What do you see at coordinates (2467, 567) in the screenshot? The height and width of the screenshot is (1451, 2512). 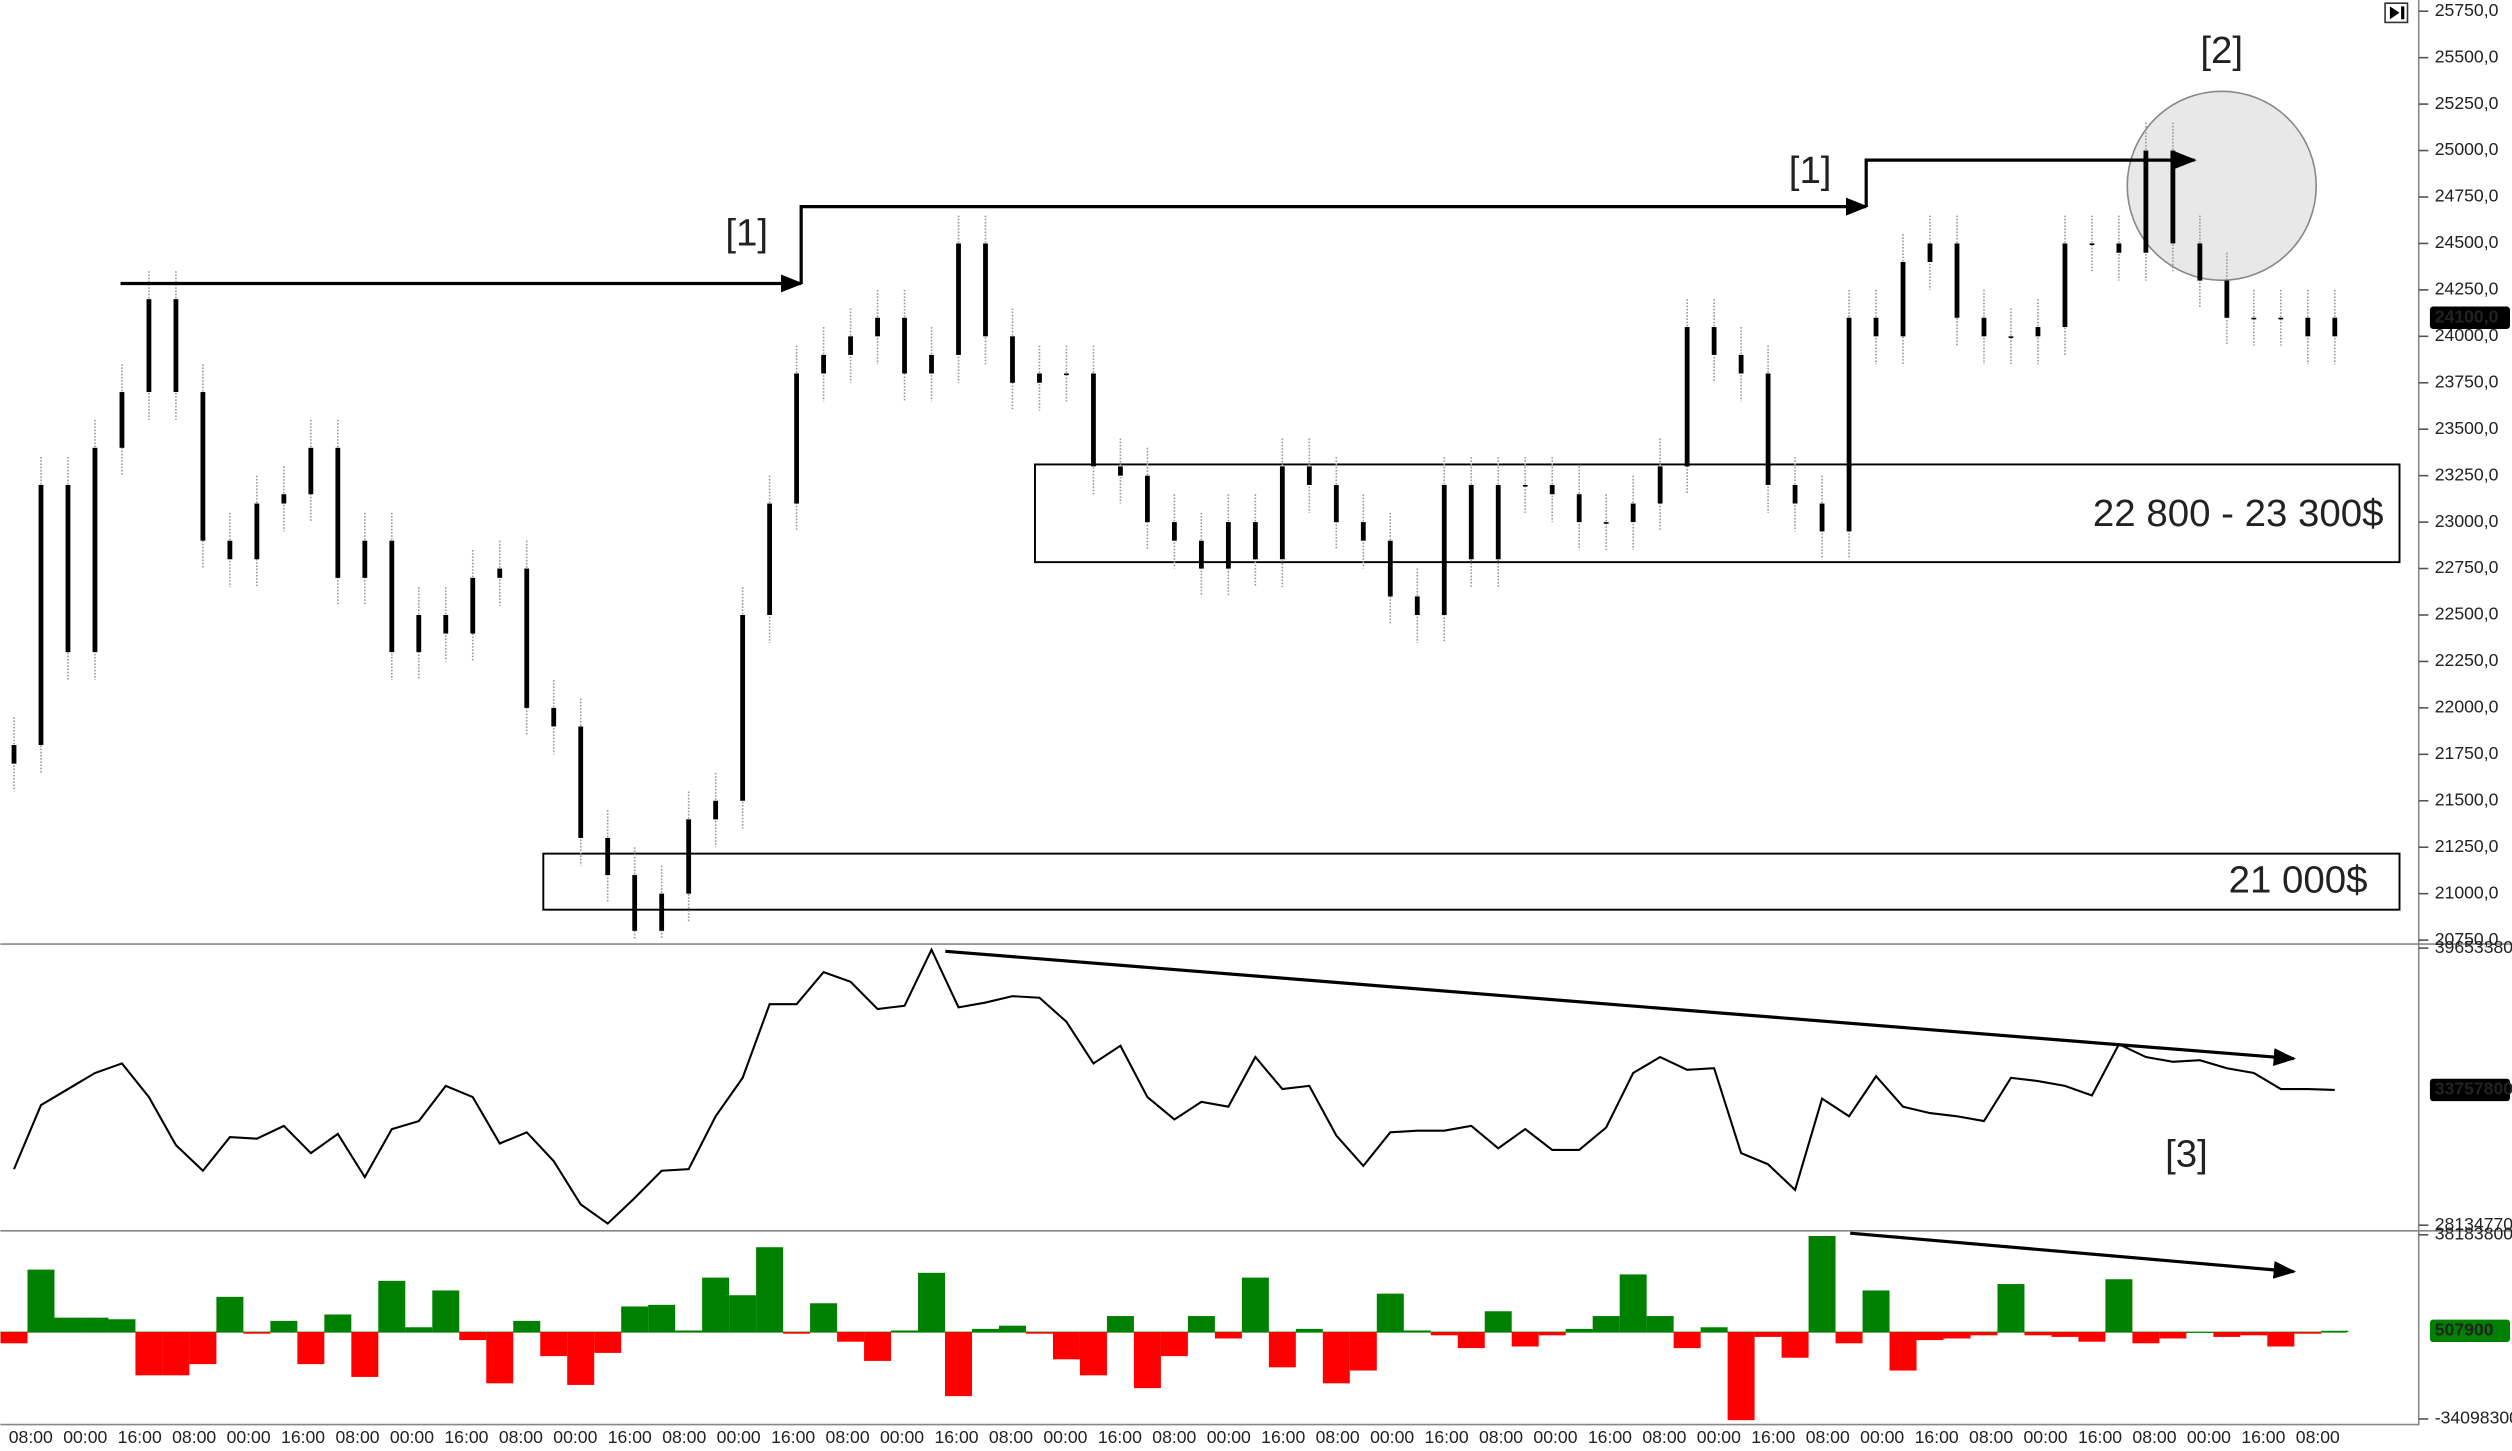 I see `y-tick-label: 22750,0` at bounding box center [2467, 567].